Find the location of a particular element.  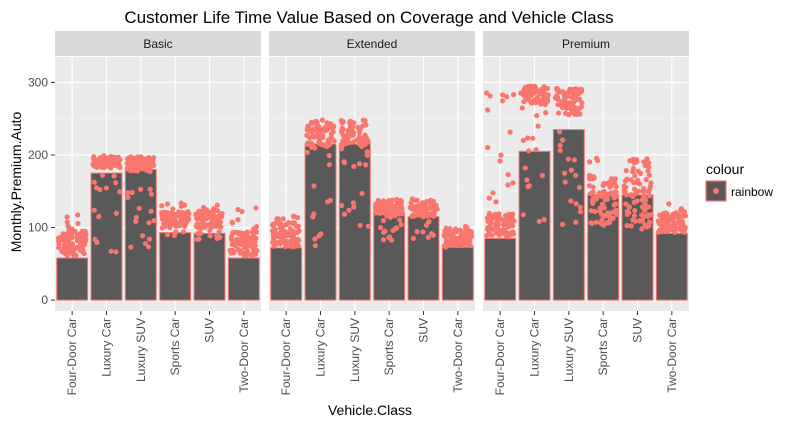

y-tick-label: 100 is located at coordinates (38, 228).